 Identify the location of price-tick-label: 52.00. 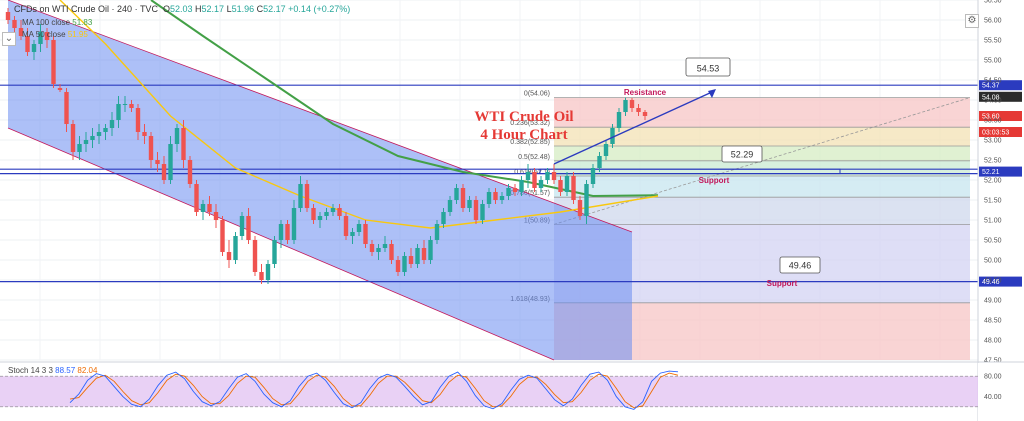
(993, 181).